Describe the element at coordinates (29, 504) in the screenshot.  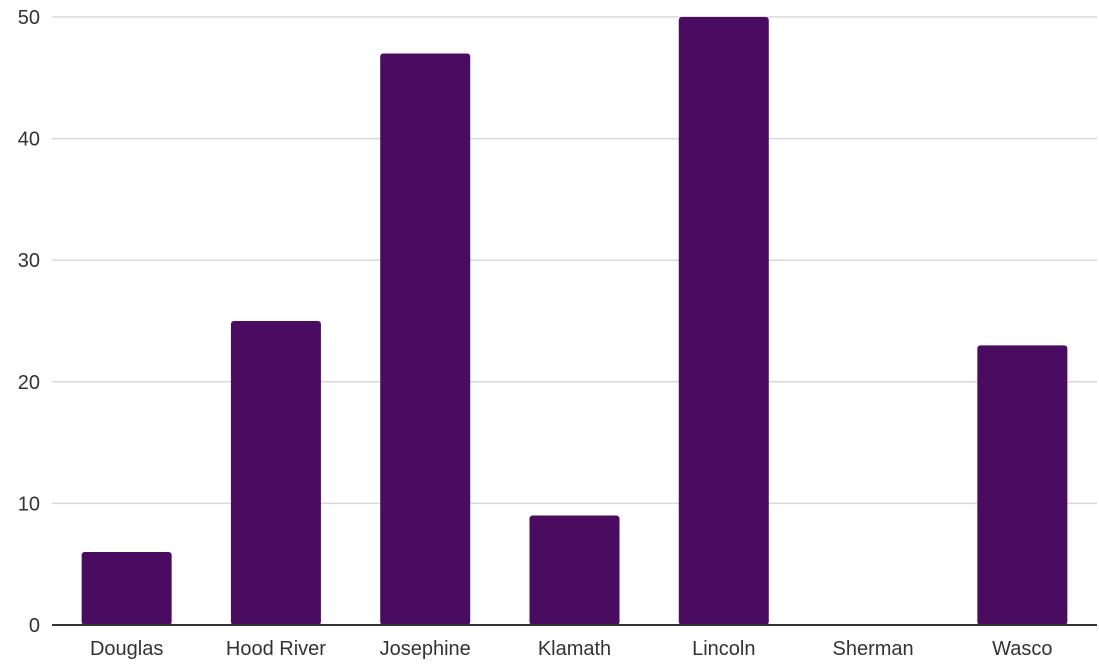
I see `y-tick-label: 10` at that location.